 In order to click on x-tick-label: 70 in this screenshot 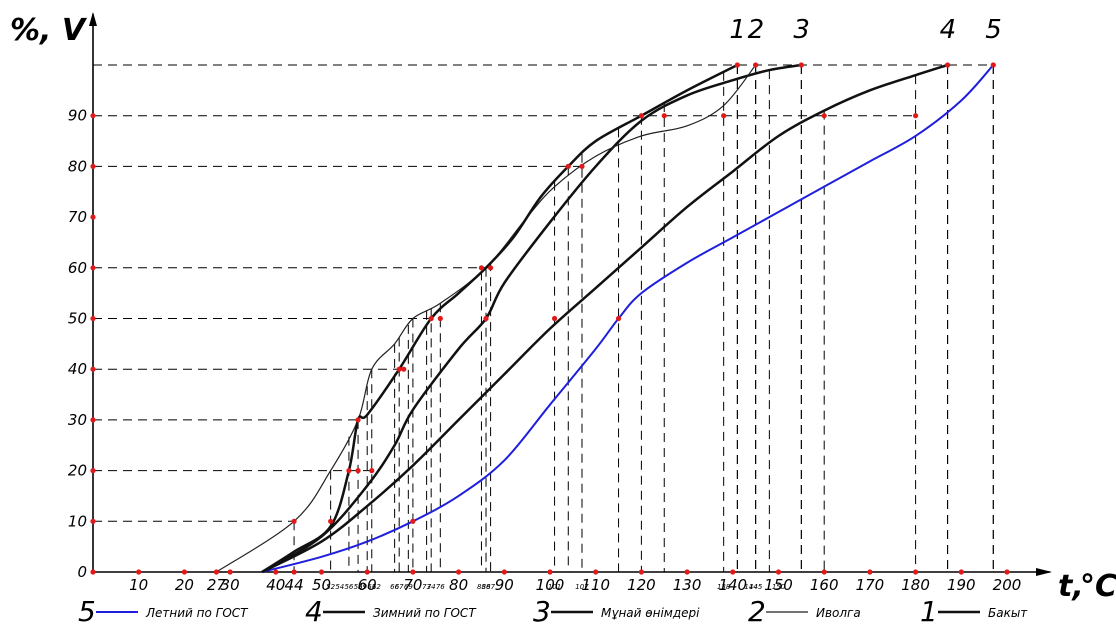, I will do `click(412, 585)`.